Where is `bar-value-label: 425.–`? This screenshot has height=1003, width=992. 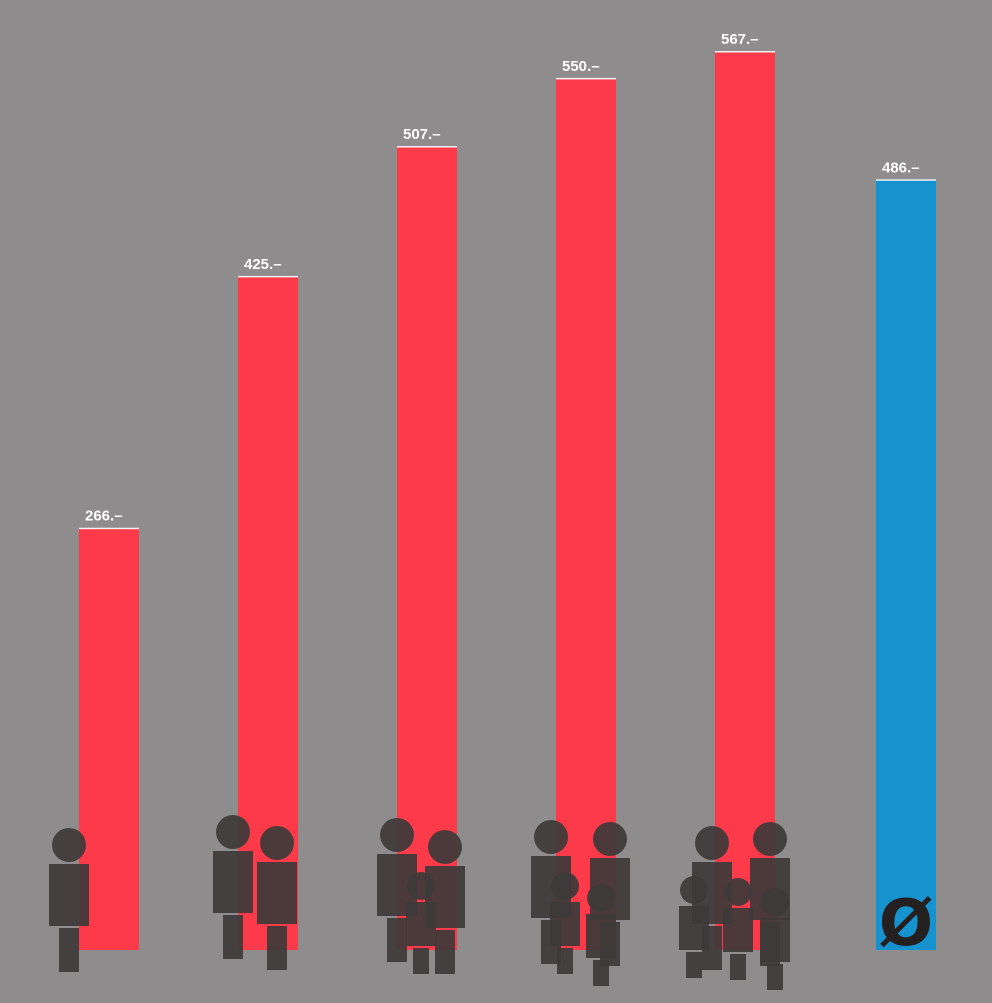
bar-value-label: 425.– is located at coordinates (263, 264).